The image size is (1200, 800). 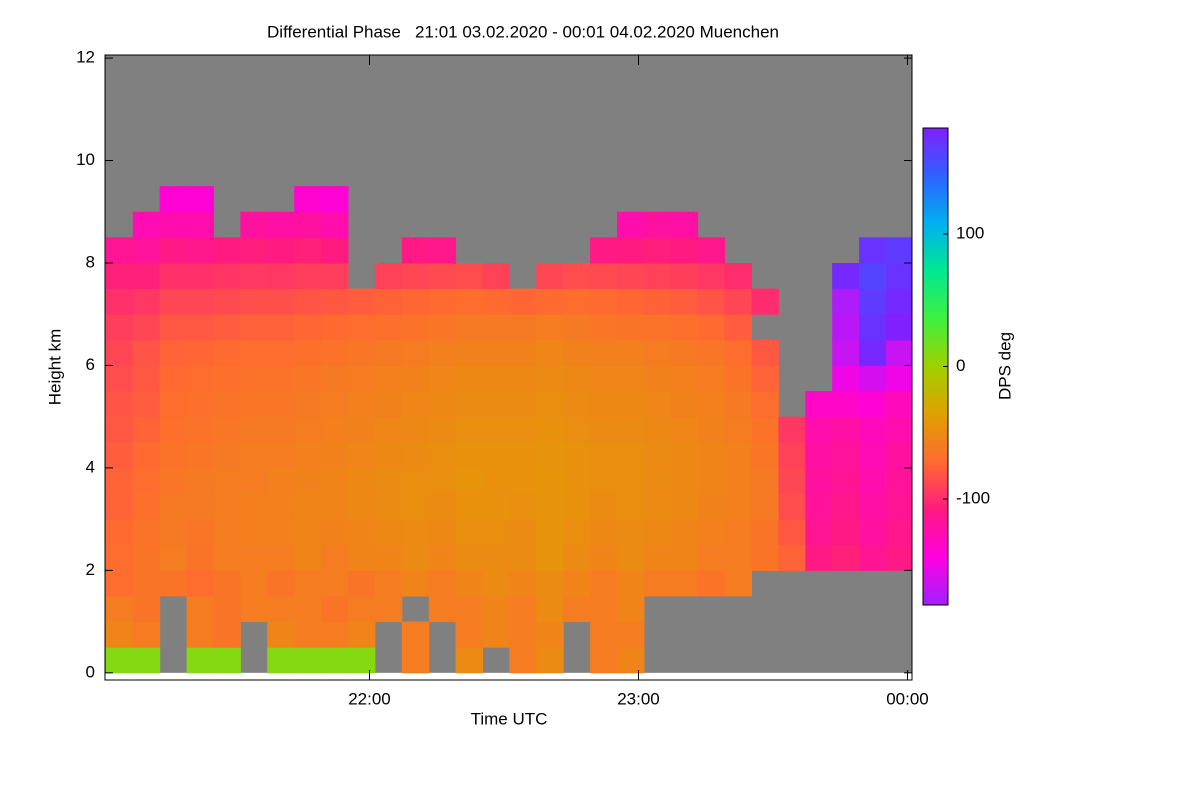 I want to click on colorbar-tick-label: 100, so click(x=970, y=232).